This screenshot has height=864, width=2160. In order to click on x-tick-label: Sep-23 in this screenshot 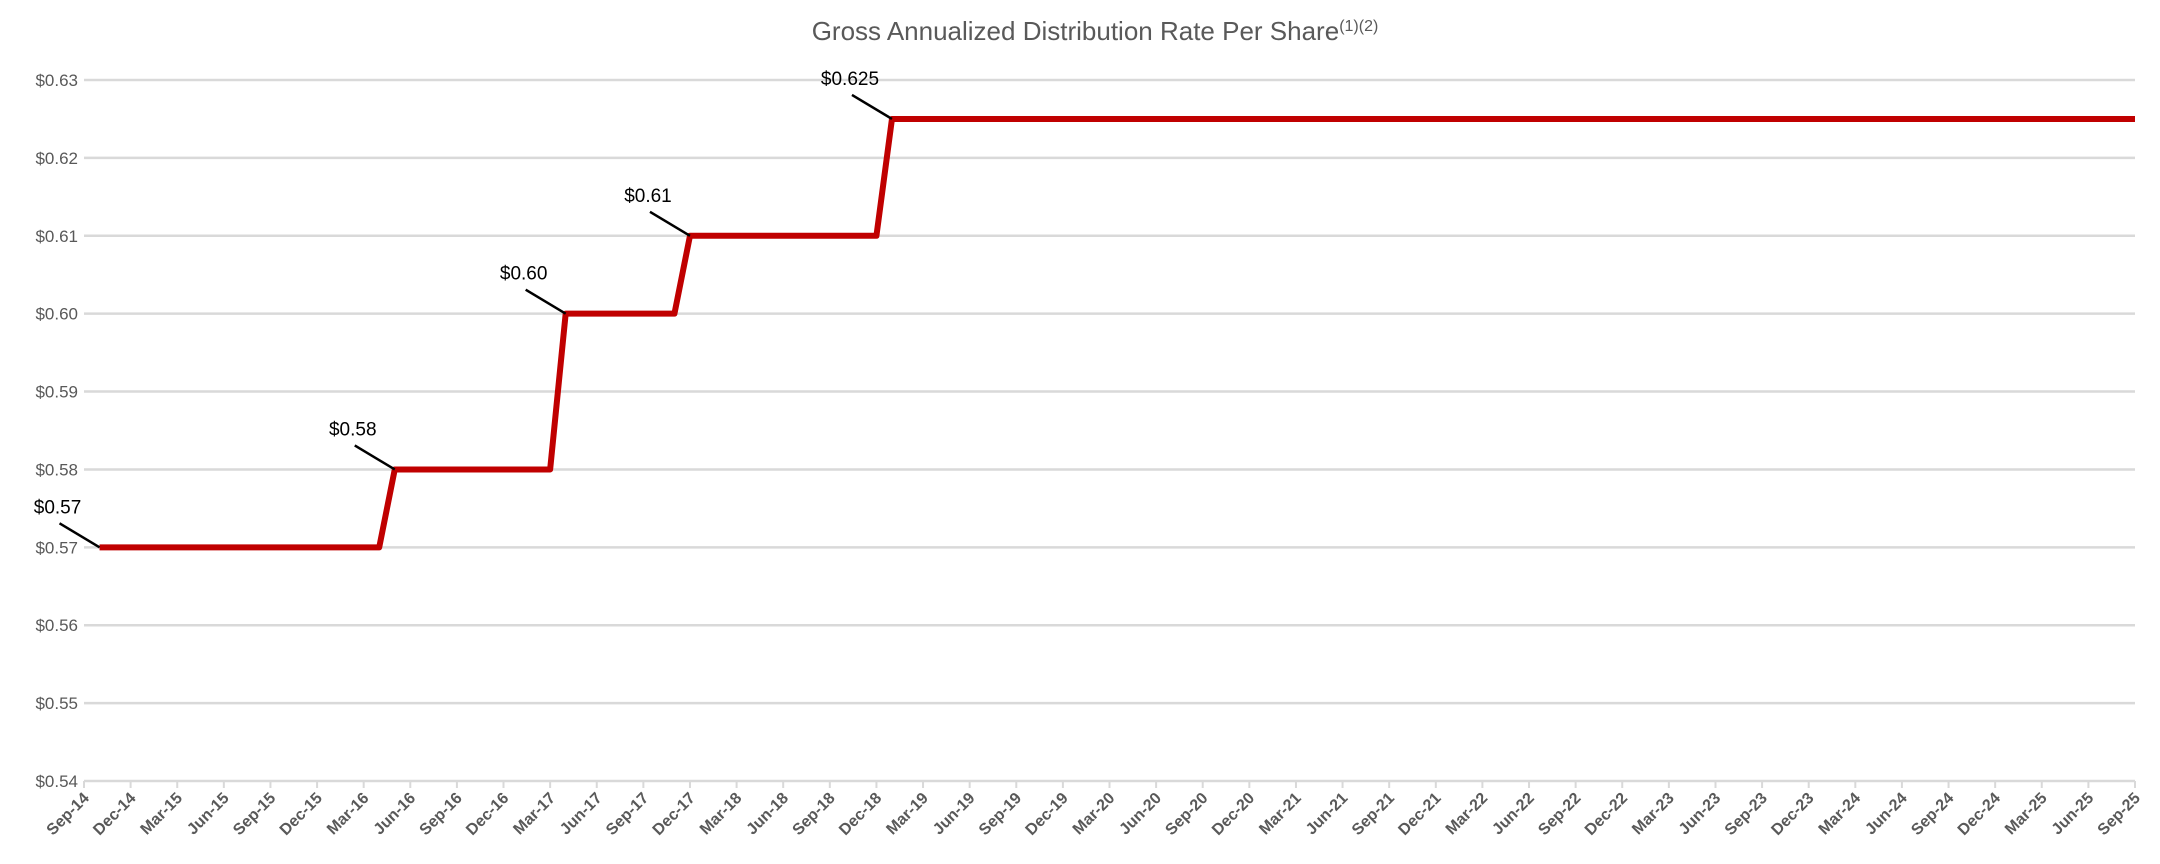, I will do `click(1746, 814)`.